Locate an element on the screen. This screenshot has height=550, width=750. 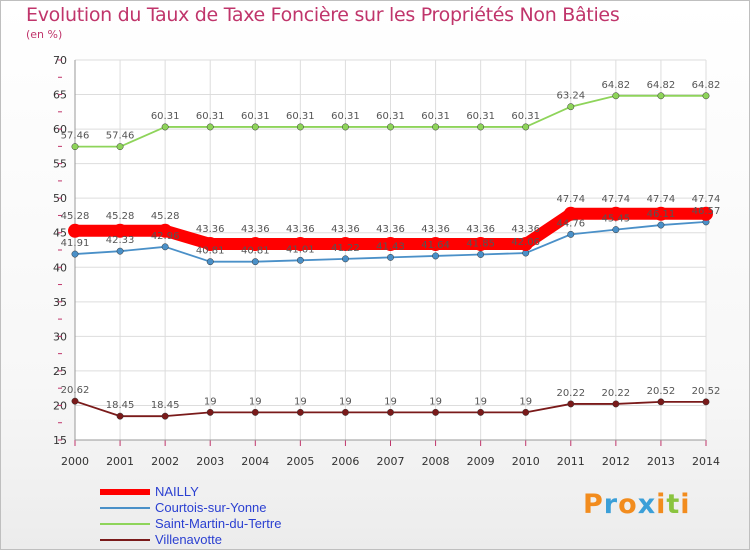
data-label: 41.22 is located at coordinates (345, 248).